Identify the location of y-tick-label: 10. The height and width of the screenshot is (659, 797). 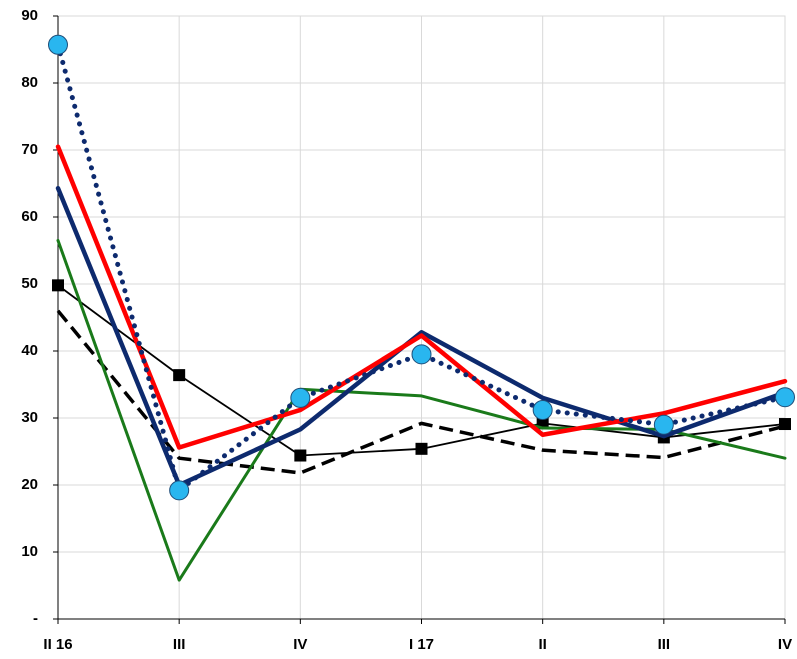
(29, 551).